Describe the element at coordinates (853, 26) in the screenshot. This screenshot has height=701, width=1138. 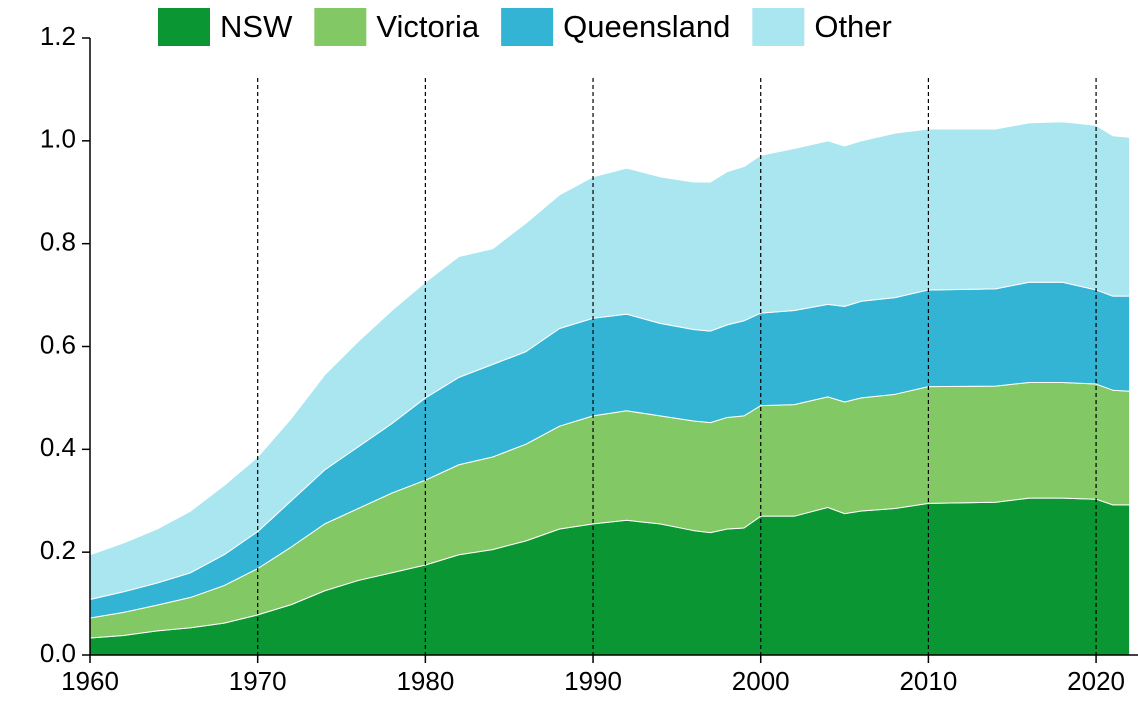
I see `legend-label: Other` at that location.